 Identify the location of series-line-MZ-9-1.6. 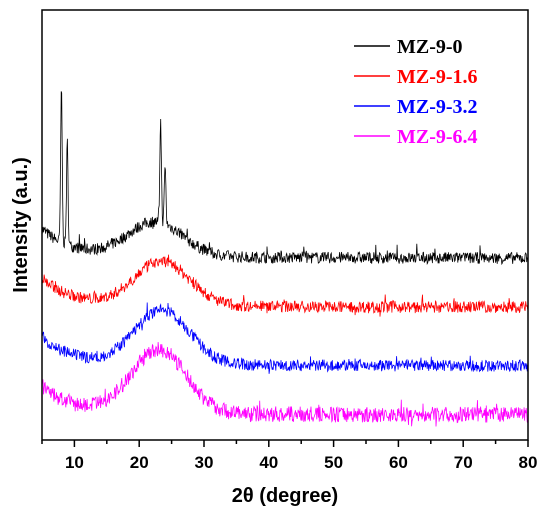
(285, 285).